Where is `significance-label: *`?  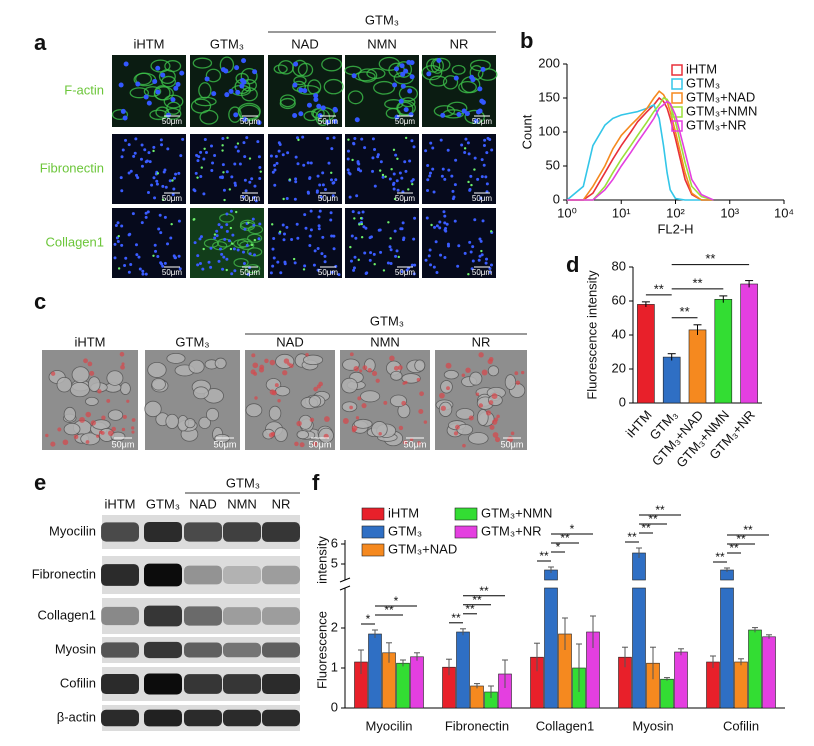 significance-label: * is located at coordinates (558, 547).